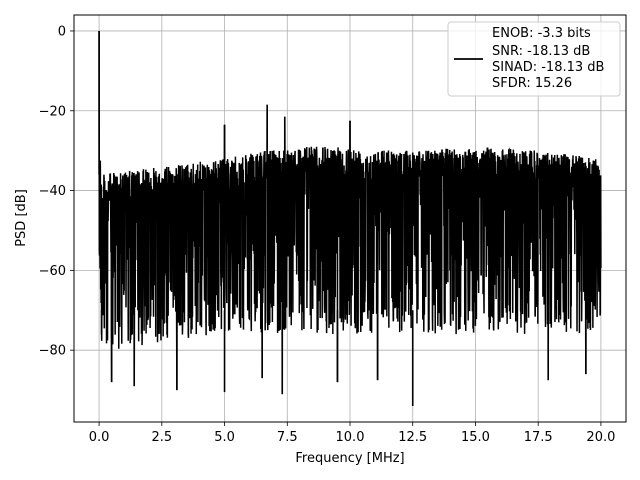 Image resolution: width=640 pixels, height=480 pixels. Describe the element at coordinates (224, 437) in the screenshot. I see `x-tick-label: 5.0` at that location.